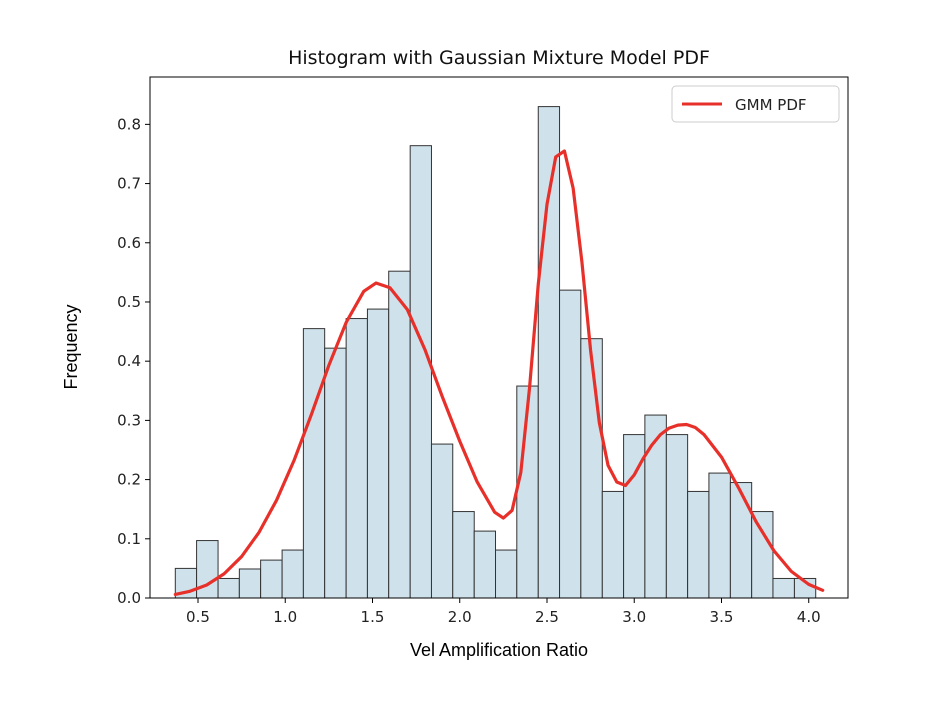 The width and height of the screenshot is (948, 712). What do you see at coordinates (129, 420) in the screenshot?
I see `y-tick-label: 0.3` at bounding box center [129, 420].